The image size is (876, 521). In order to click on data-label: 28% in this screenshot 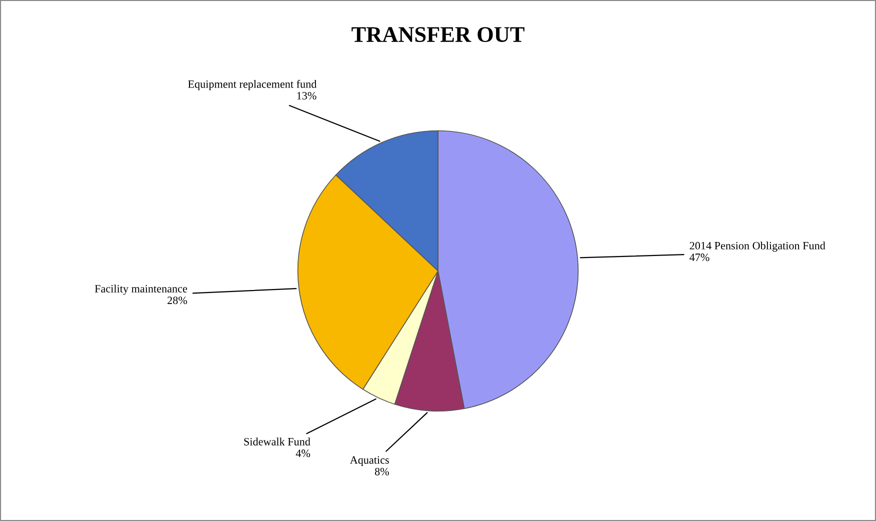, I will do `click(178, 300)`.